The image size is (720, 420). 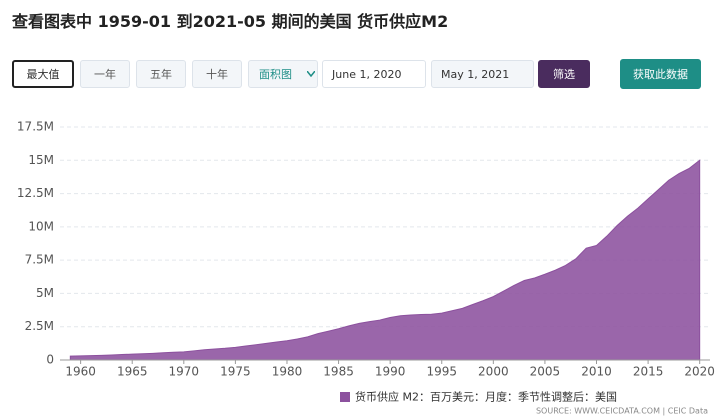 I want to click on x-tick-label: 1990, so click(x=390, y=372).